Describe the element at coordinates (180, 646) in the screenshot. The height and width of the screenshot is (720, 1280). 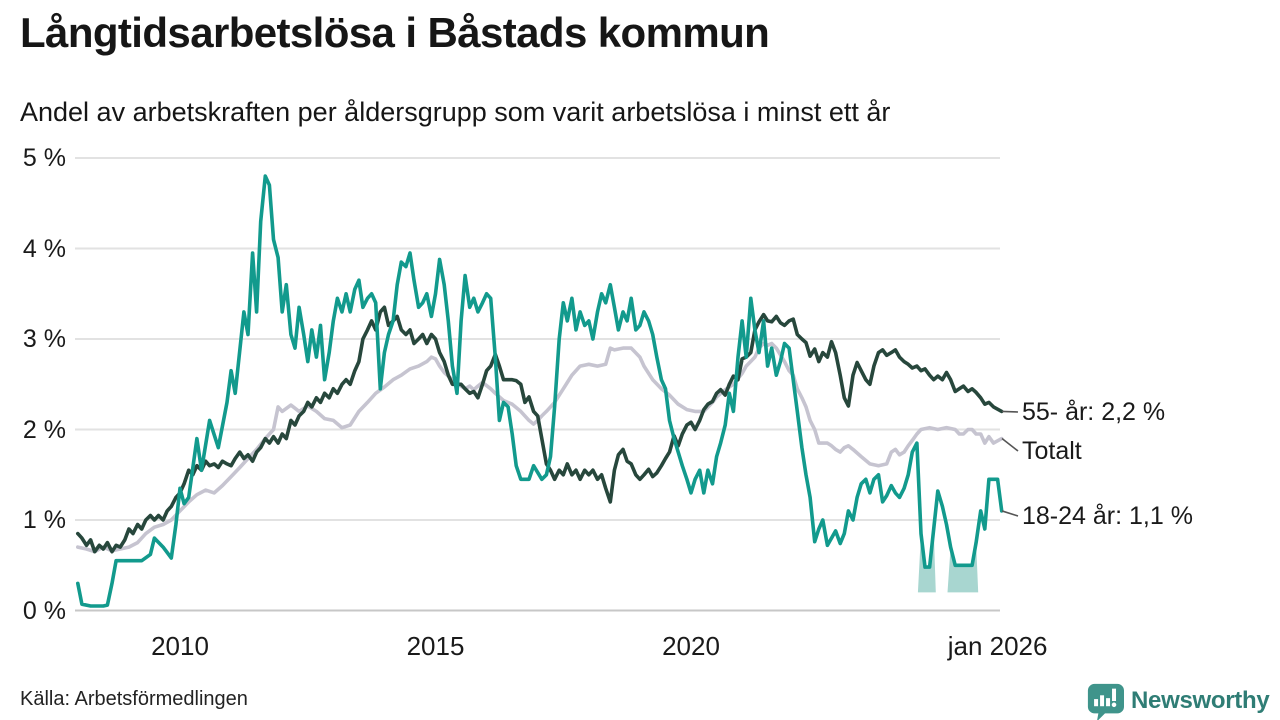
I see `x-axis-tick-label: 2010` at that location.